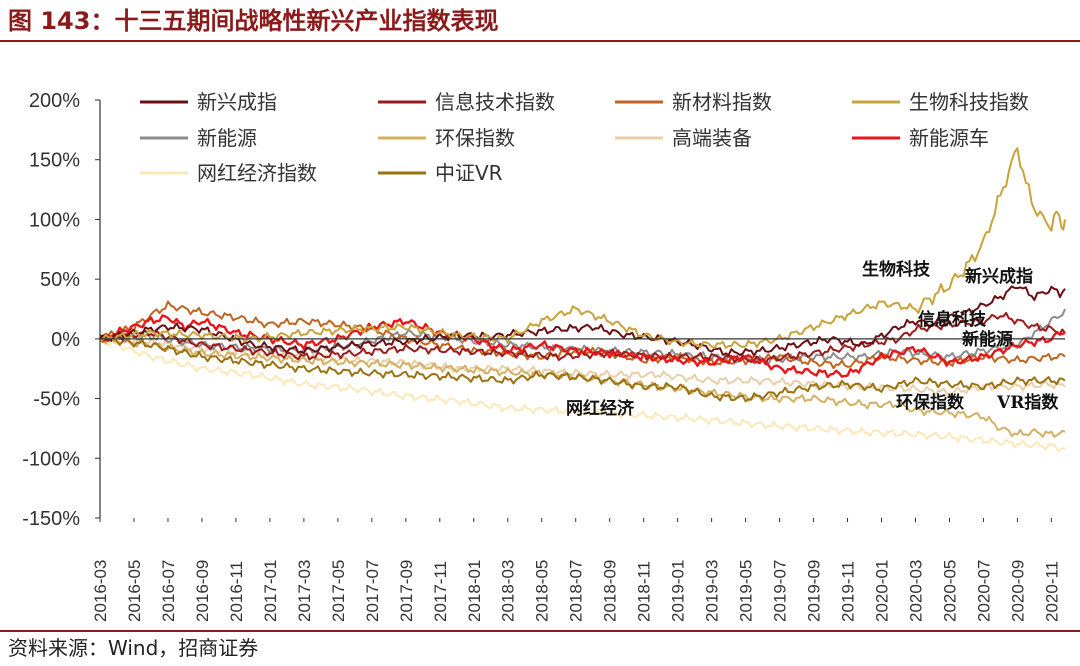 The height and width of the screenshot is (666, 1080). Describe the element at coordinates (712, 138) in the screenshot. I see `legend-label: 高端装备` at that location.